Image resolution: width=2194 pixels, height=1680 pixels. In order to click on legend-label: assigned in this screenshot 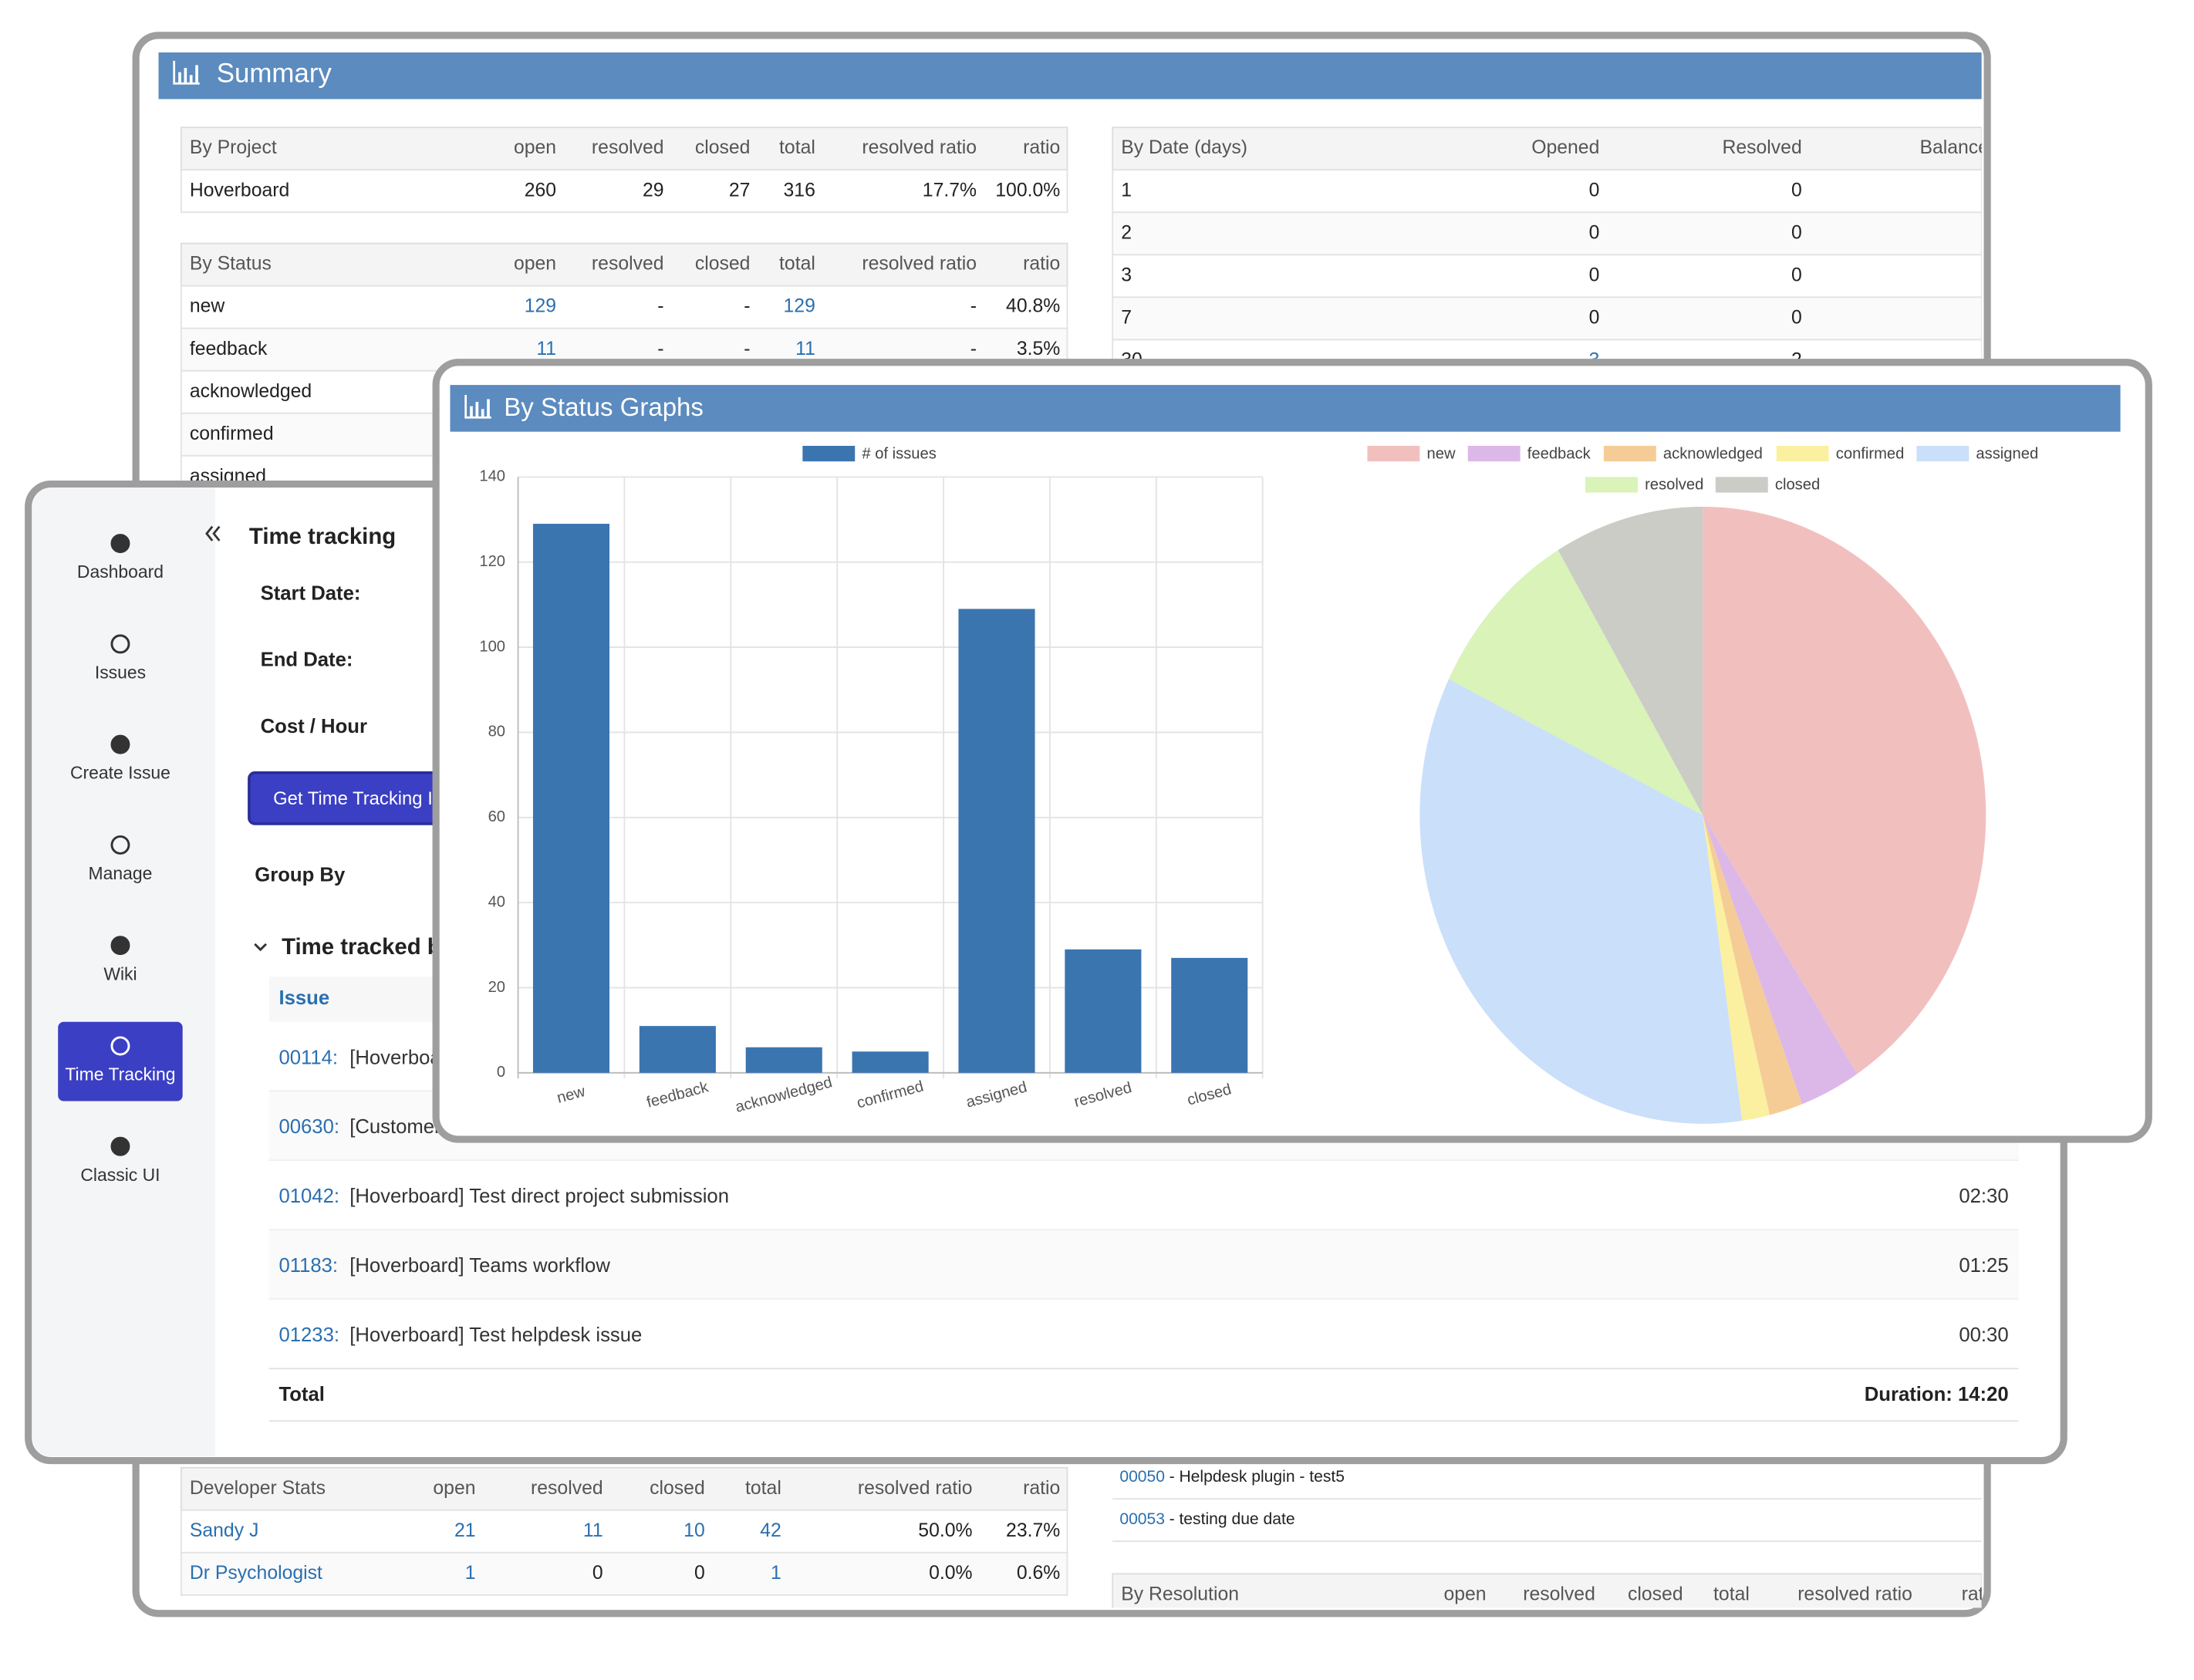, I will do `click(2007, 453)`.